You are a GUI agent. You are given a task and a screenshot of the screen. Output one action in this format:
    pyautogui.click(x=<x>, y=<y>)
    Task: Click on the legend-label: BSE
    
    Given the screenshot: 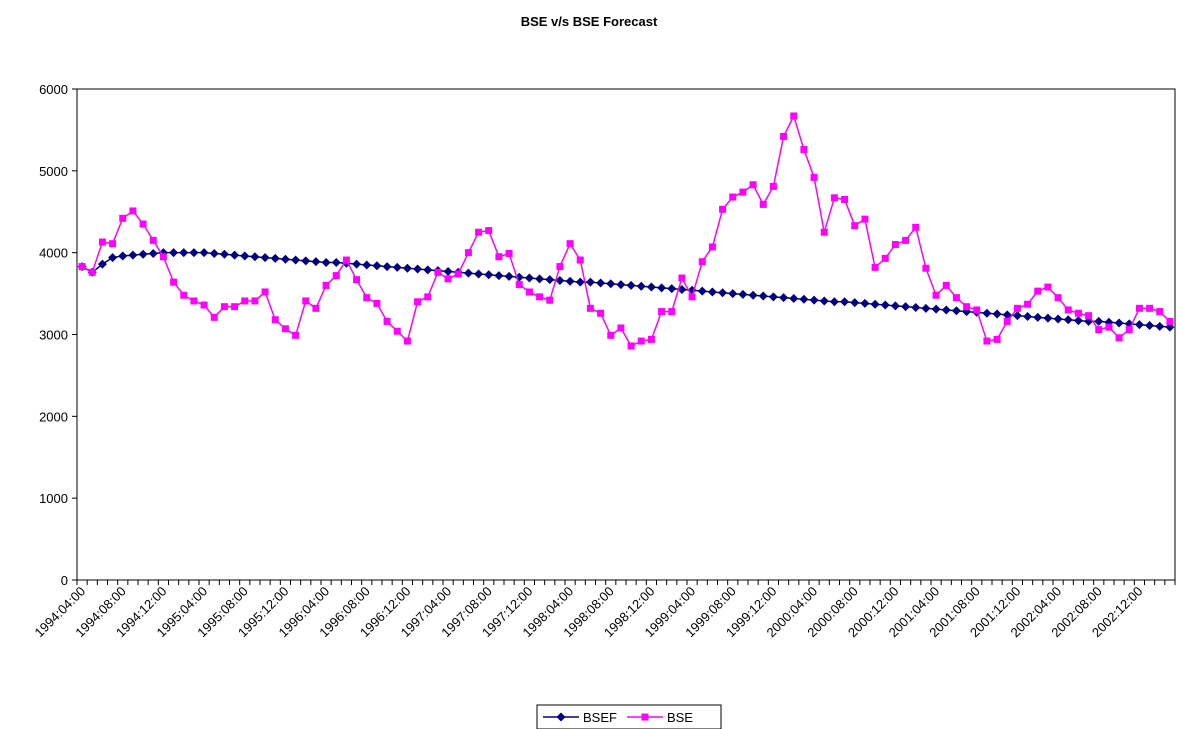 What is the action you would take?
    pyautogui.click(x=680, y=717)
    